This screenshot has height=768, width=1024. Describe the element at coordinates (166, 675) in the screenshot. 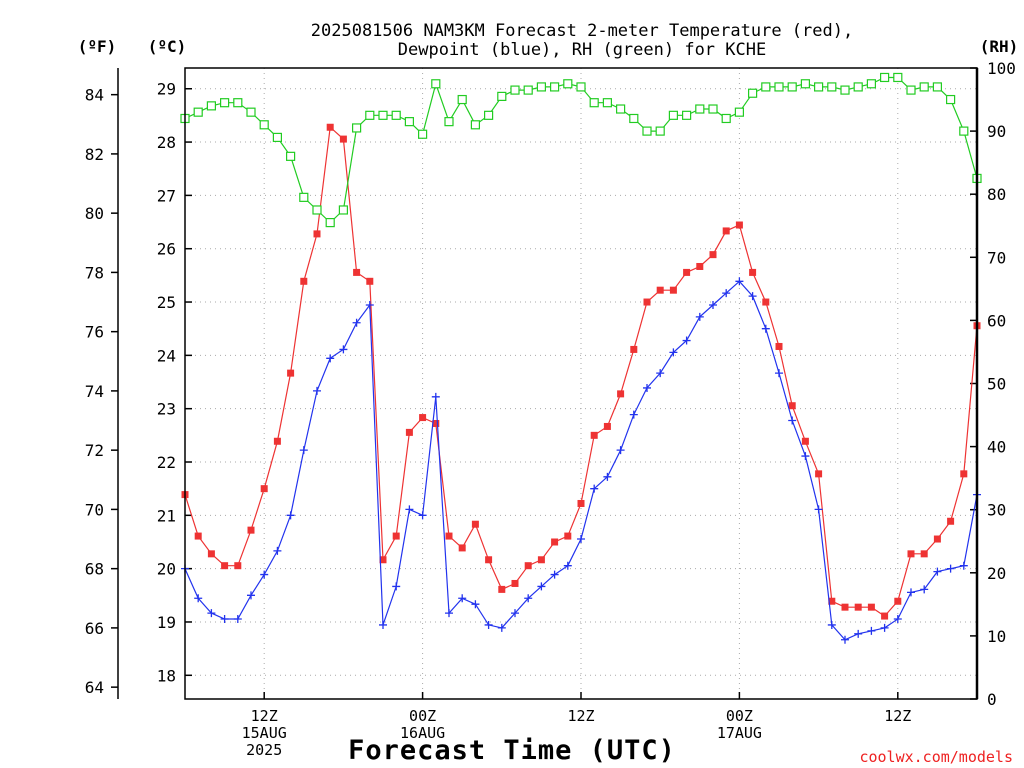

I see `c-tick-label-0: 18` at that location.